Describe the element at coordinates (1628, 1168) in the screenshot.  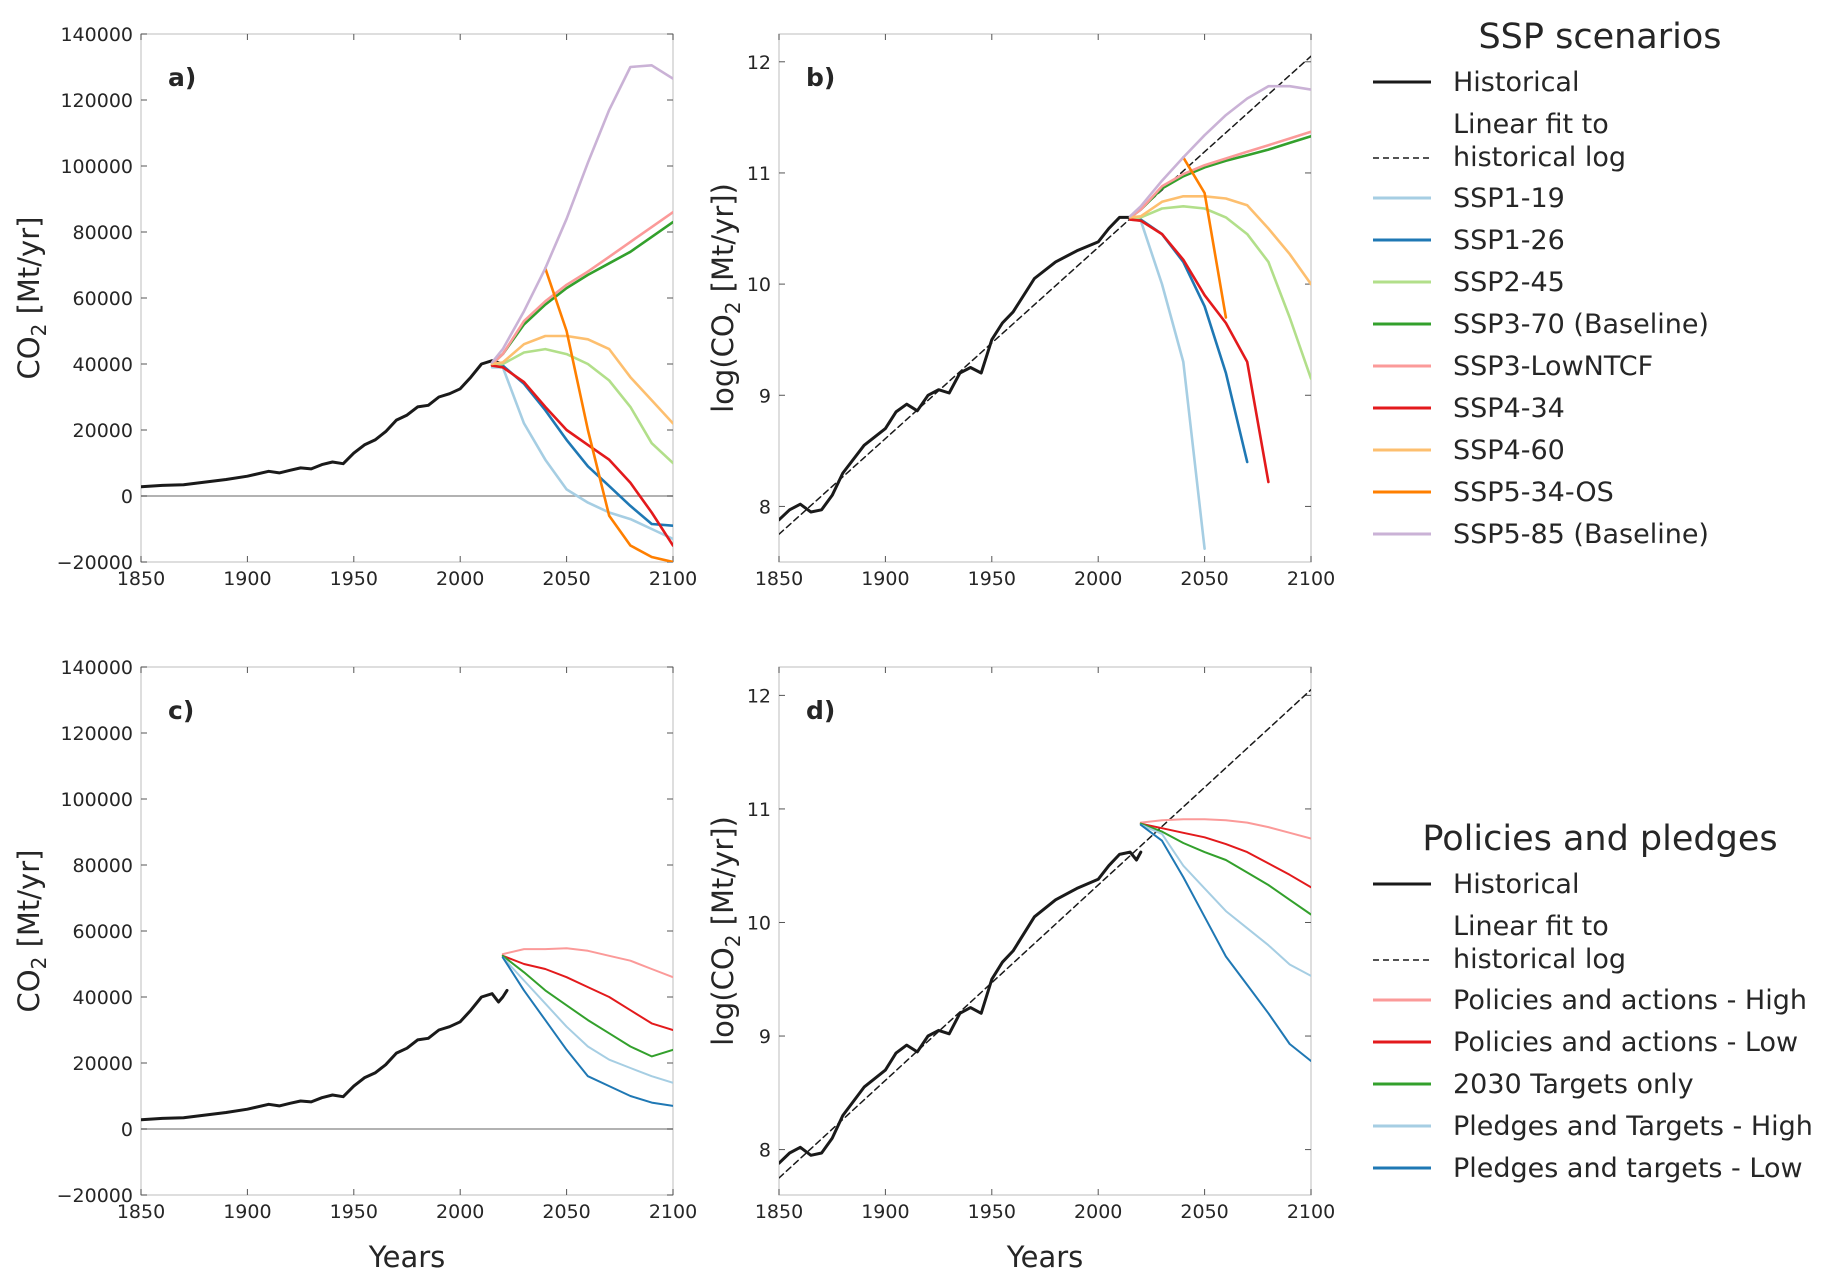
I see `legend-label: Pledges and targets - Low` at that location.